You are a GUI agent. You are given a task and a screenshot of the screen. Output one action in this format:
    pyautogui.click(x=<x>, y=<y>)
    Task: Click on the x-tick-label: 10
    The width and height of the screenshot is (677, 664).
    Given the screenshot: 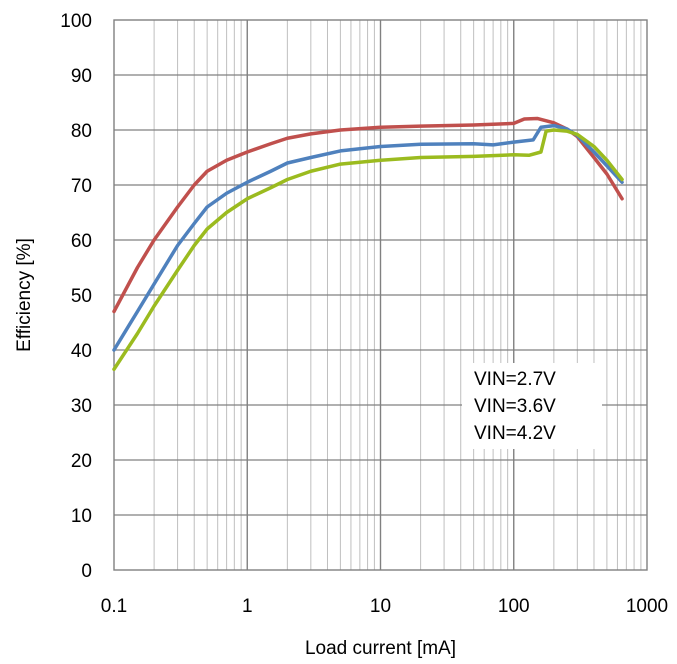 What is the action you would take?
    pyautogui.click(x=380, y=606)
    